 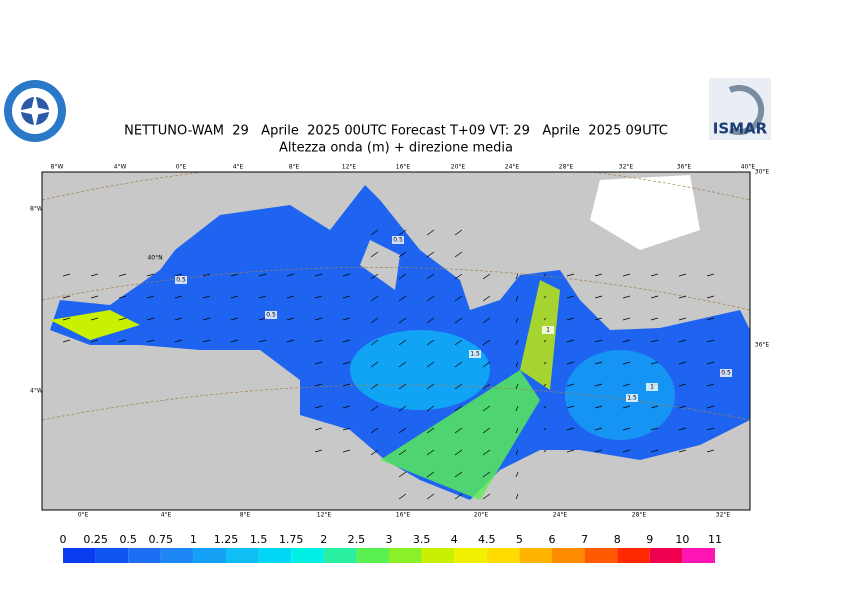 What do you see at coordinates (552, 539) in the screenshot?
I see `legend-label: 6` at bounding box center [552, 539].